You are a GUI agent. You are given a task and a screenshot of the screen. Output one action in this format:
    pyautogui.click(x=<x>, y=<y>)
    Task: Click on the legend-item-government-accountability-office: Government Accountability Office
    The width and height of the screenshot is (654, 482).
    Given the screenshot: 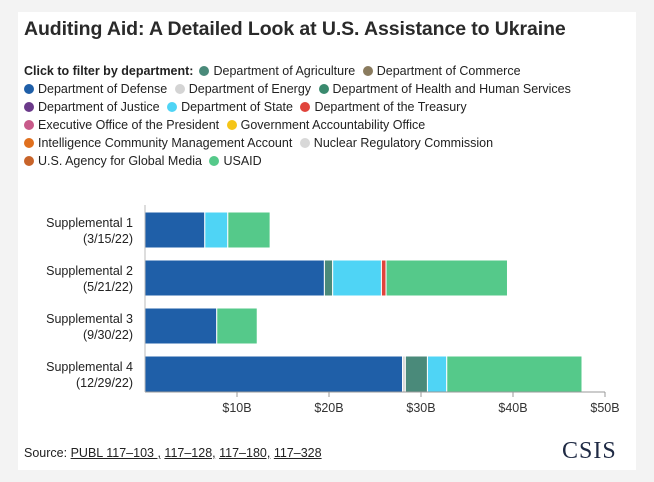 What is the action you would take?
    pyautogui.click(x=326, y=125)
    